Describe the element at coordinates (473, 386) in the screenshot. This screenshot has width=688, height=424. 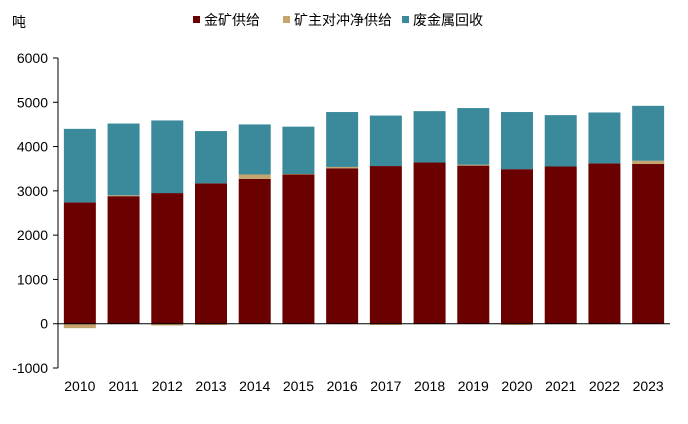
I see `x-tick-label: 2019` at that location.